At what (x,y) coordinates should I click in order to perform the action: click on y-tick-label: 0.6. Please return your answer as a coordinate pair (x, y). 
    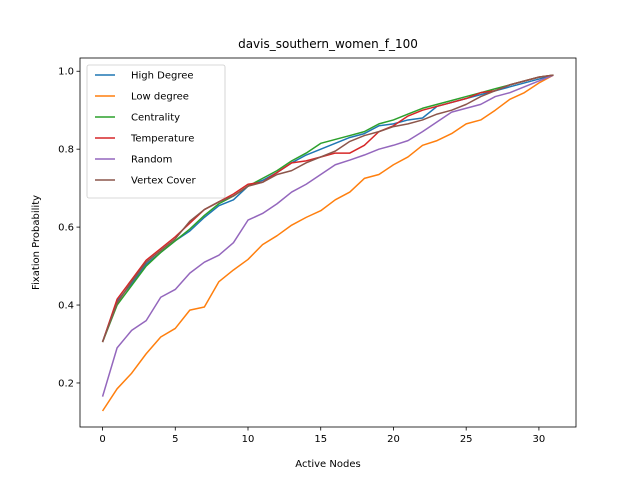
    Looking at the image, I should click on (66, 228).